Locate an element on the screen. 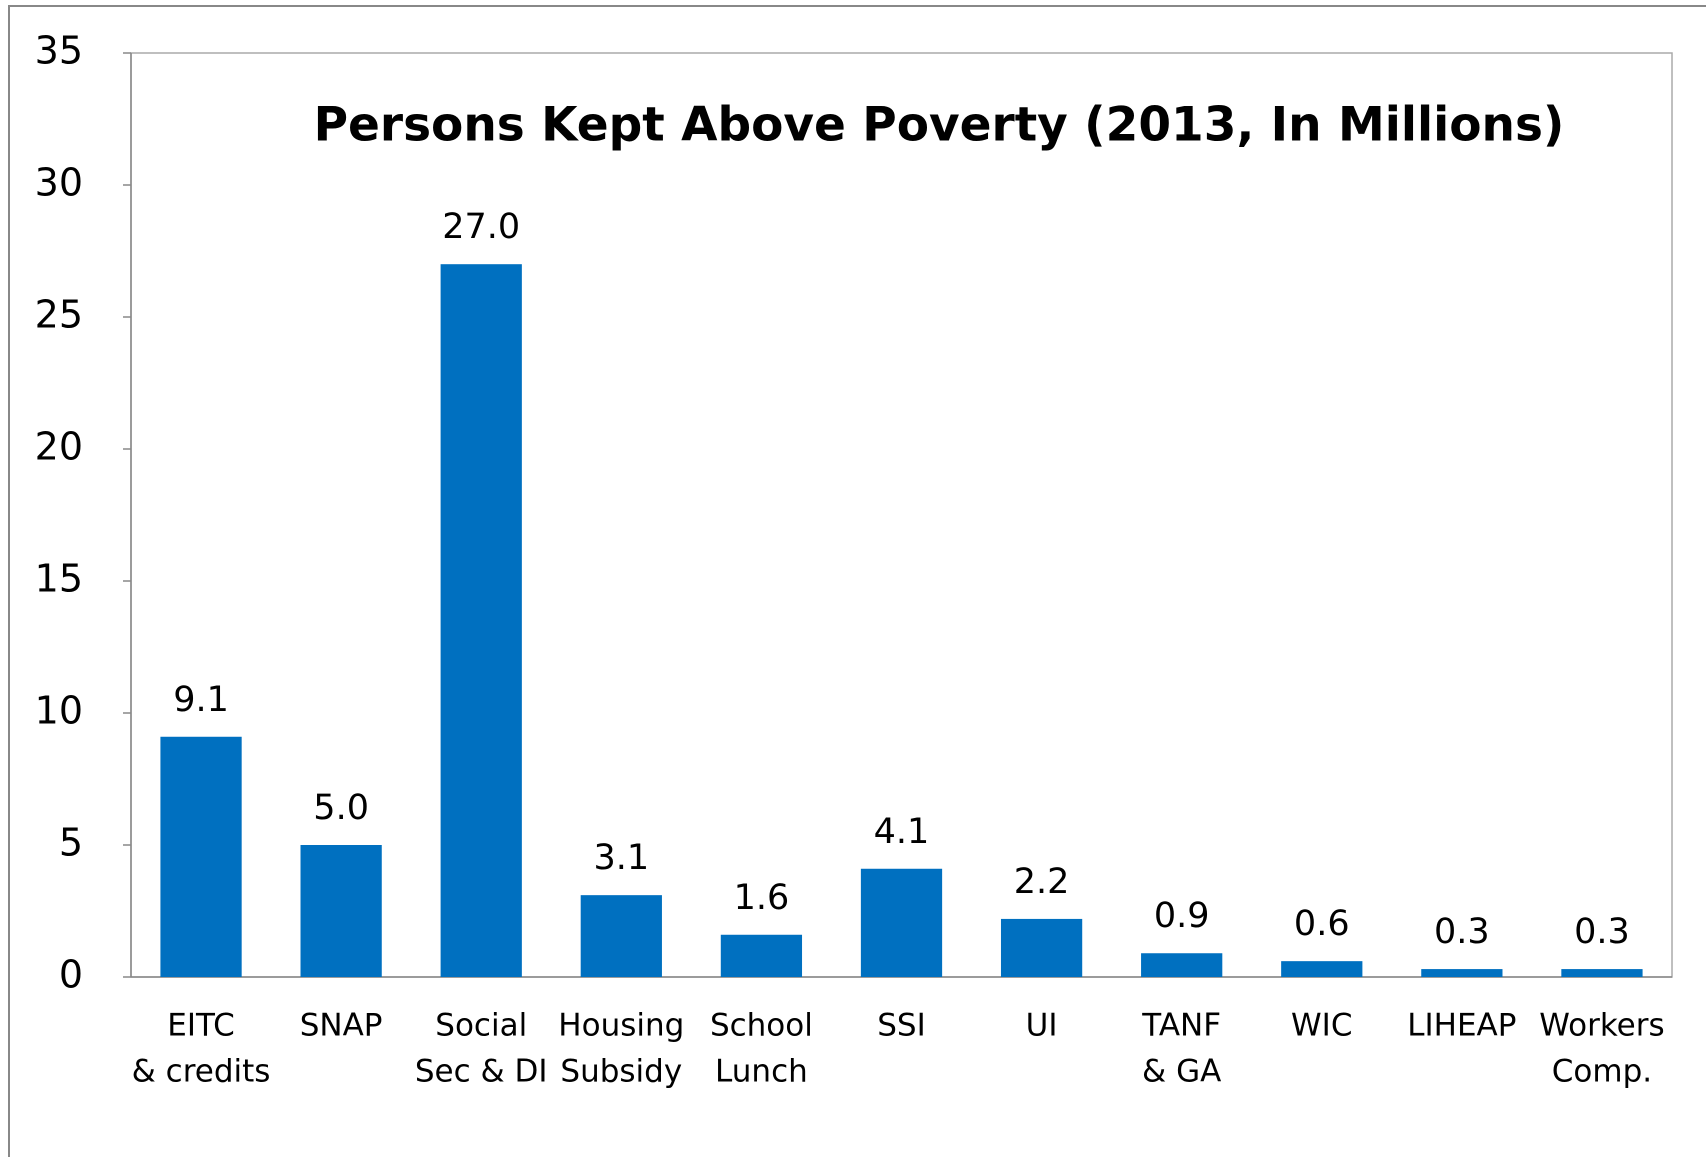 The width and height of the screenshot is (1706, 1157). value-label: 0.6 is located at coordinates (1322, 924).